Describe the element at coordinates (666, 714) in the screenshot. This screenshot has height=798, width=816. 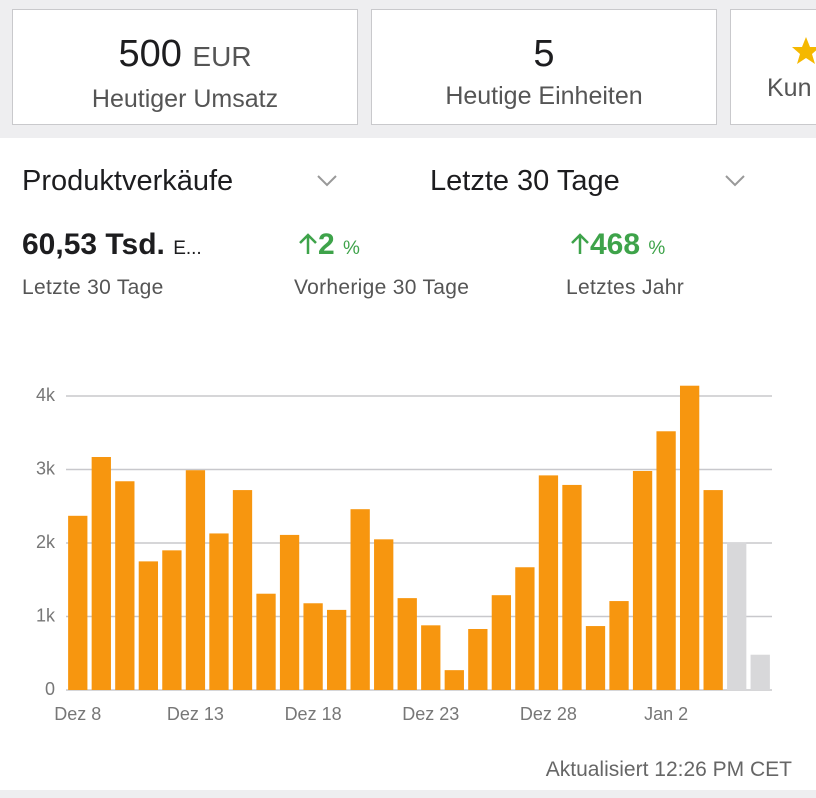
I see `x-tick-label: Jan 2` at that location.